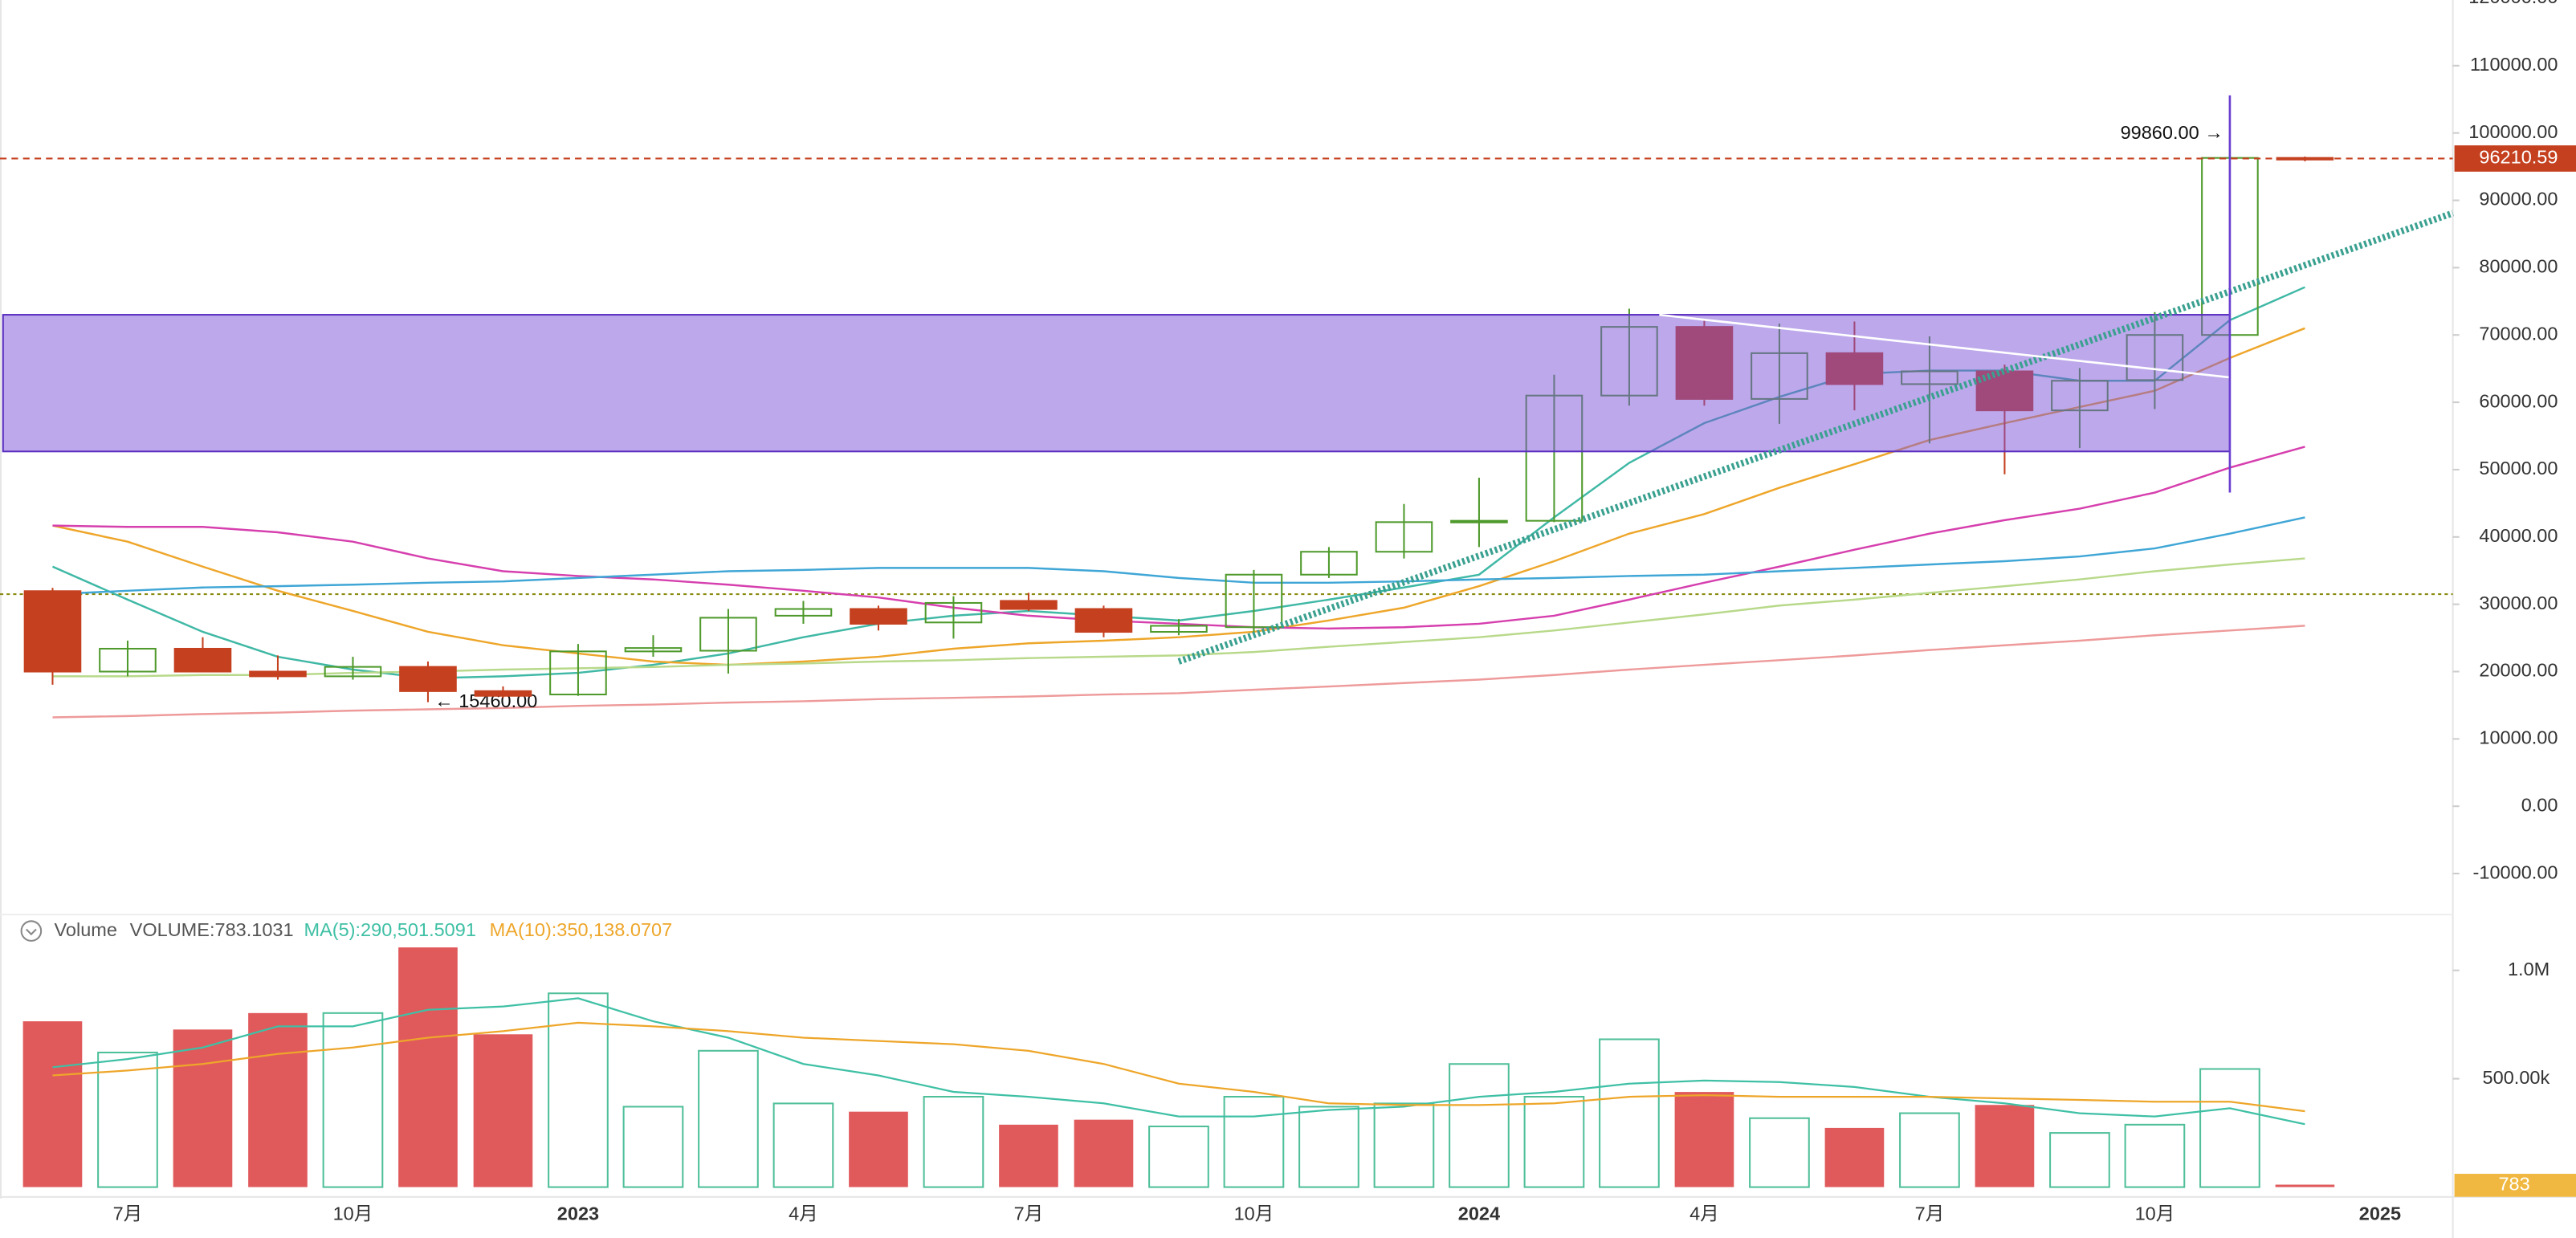 This screenshot has width=2576, height=1238. What do you see at coordinates (1116, 383) in the screenshot?
I see `zone` at bounding box center [1116, 383].